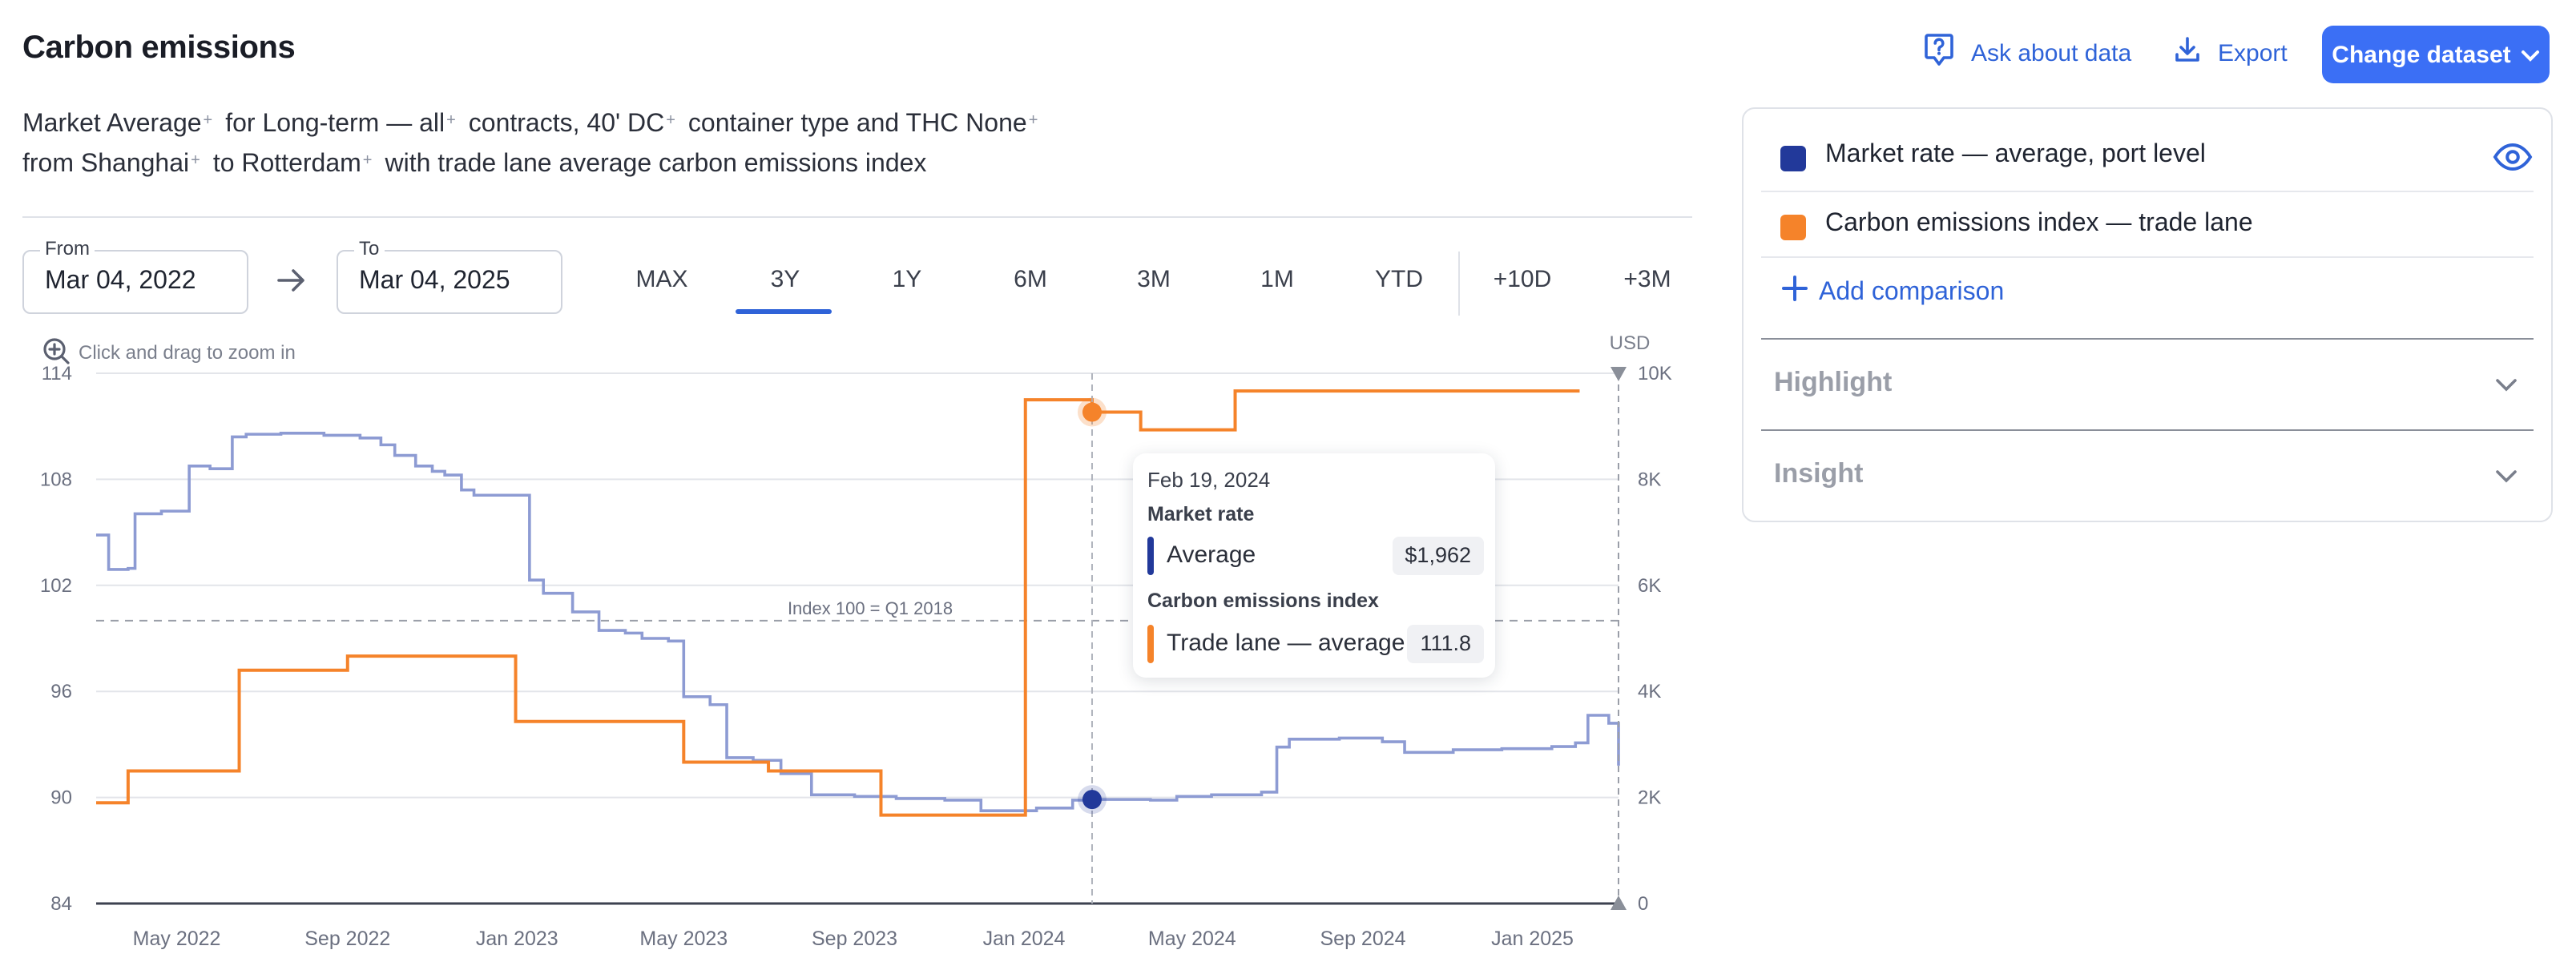 Image resolution: width=2576 pixels, height=974 pixels. What do you see at coordinates (670, 121) in the screenshot?
I see `desc-line1-edit-marker-2: +` at bounding box center [670, 121].